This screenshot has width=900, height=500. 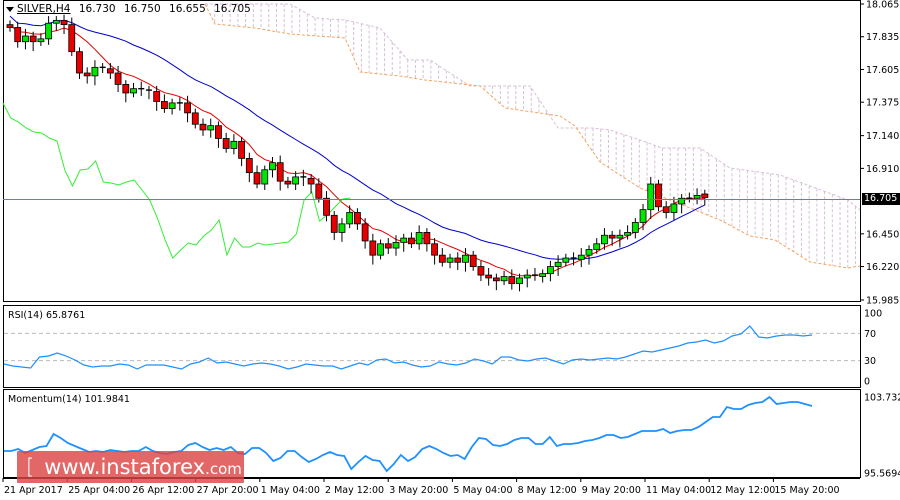 I want to click on time-tick-label: 21 Apr 2017, so click(x=33, y=490).